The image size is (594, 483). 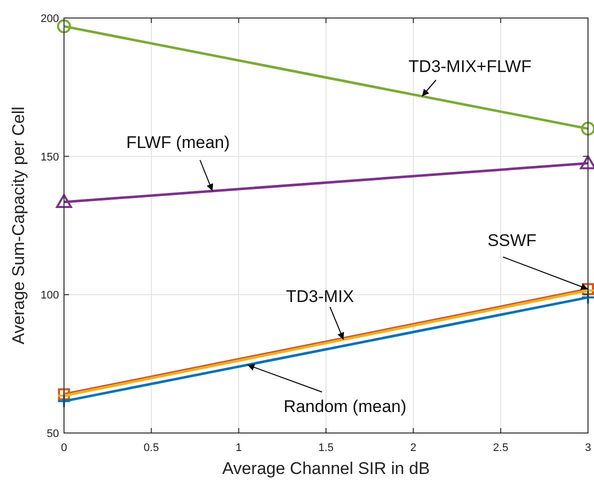 What do you see at coordinates (52, 434) in the screenshot?
I see `y-tick-label: 50` at bounding box center [52, 434].